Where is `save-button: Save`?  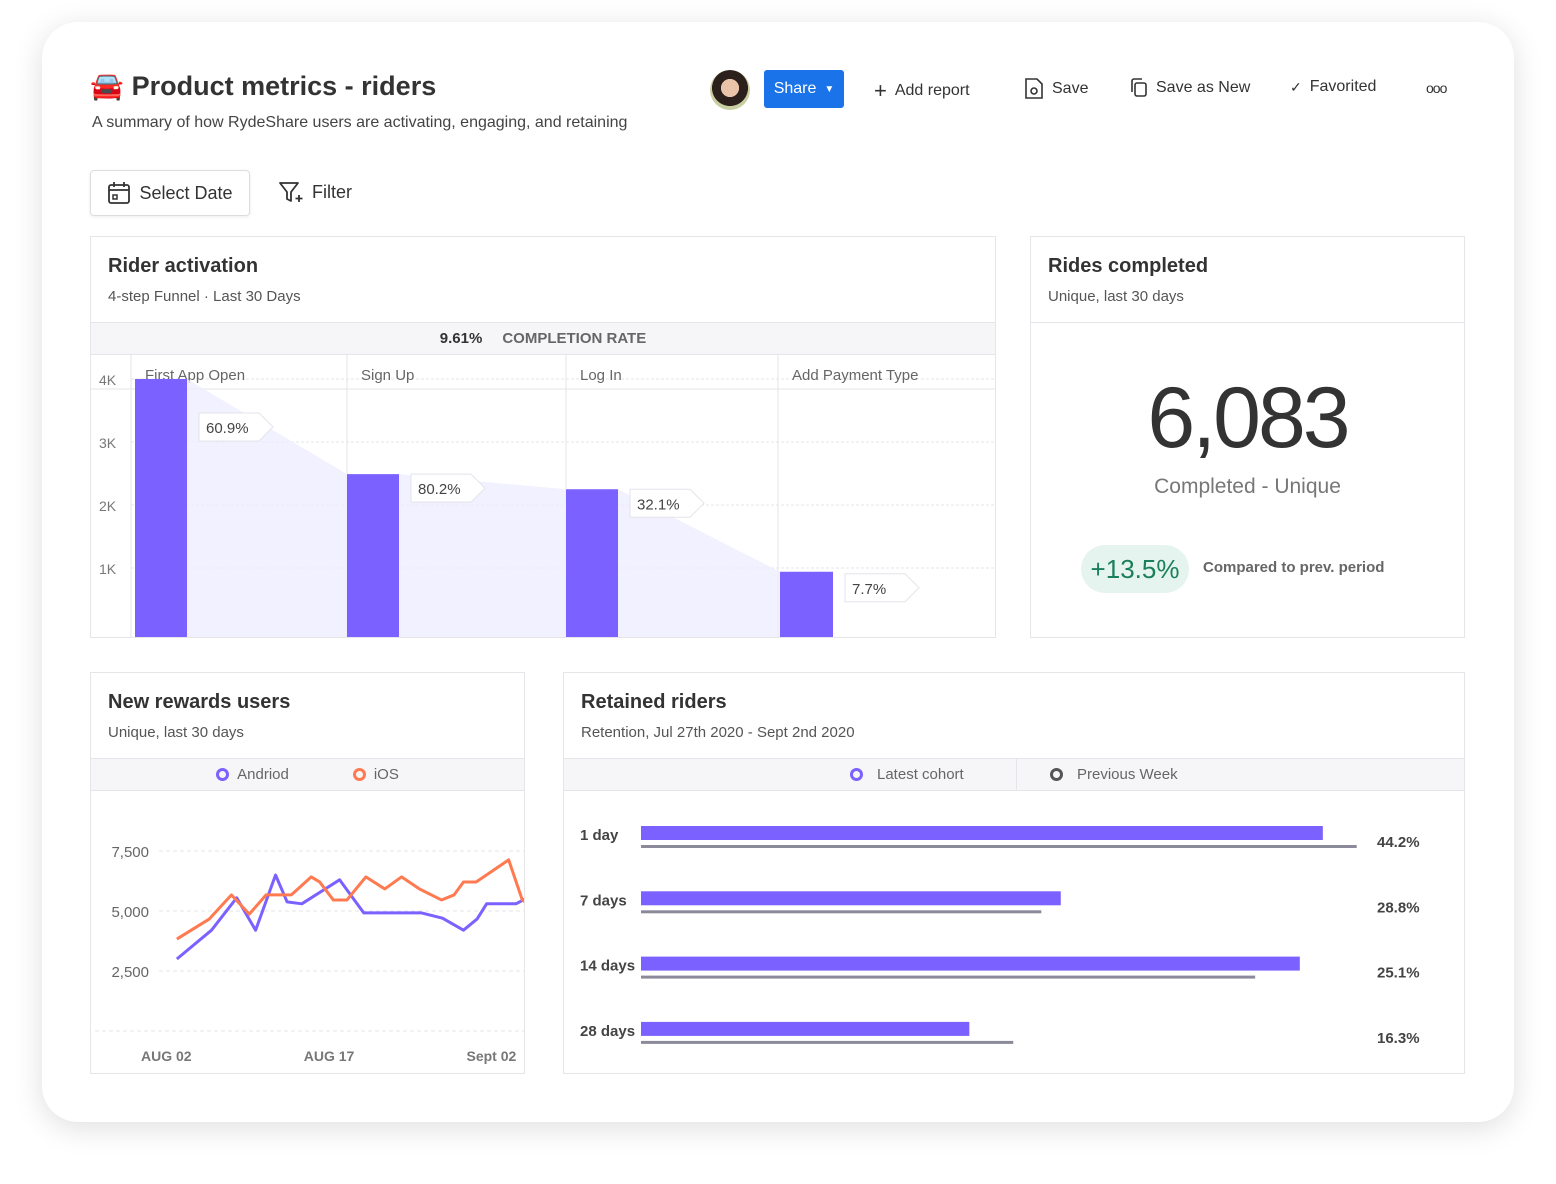 save-button: Save is located at coordinates (1056, 89).